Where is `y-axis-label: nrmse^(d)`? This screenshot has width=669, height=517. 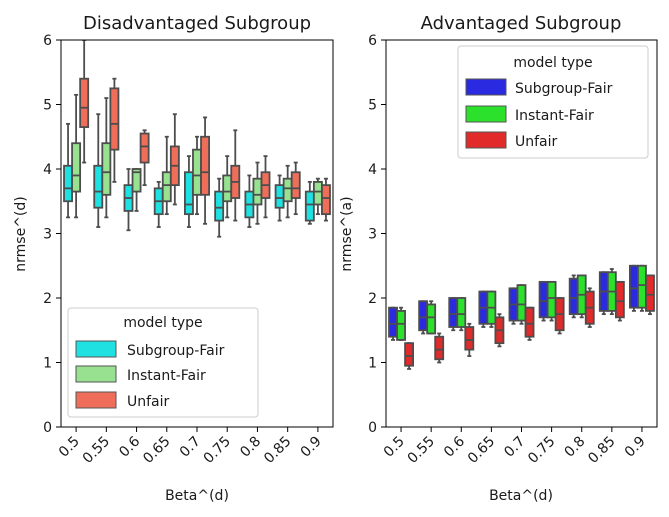 y-axis-label: nrmse^(d) is located at coordinates (21, 233).